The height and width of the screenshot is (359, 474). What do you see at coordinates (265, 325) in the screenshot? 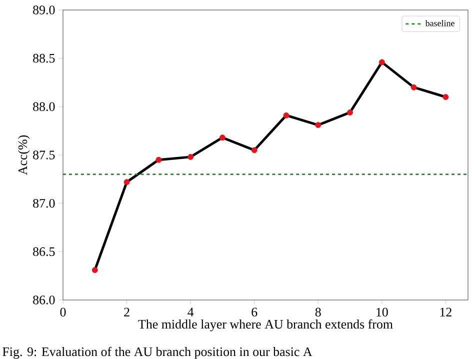
I see `x-axis-title: The middle layer where AU branch extends from` at bounding box center [265, 325].